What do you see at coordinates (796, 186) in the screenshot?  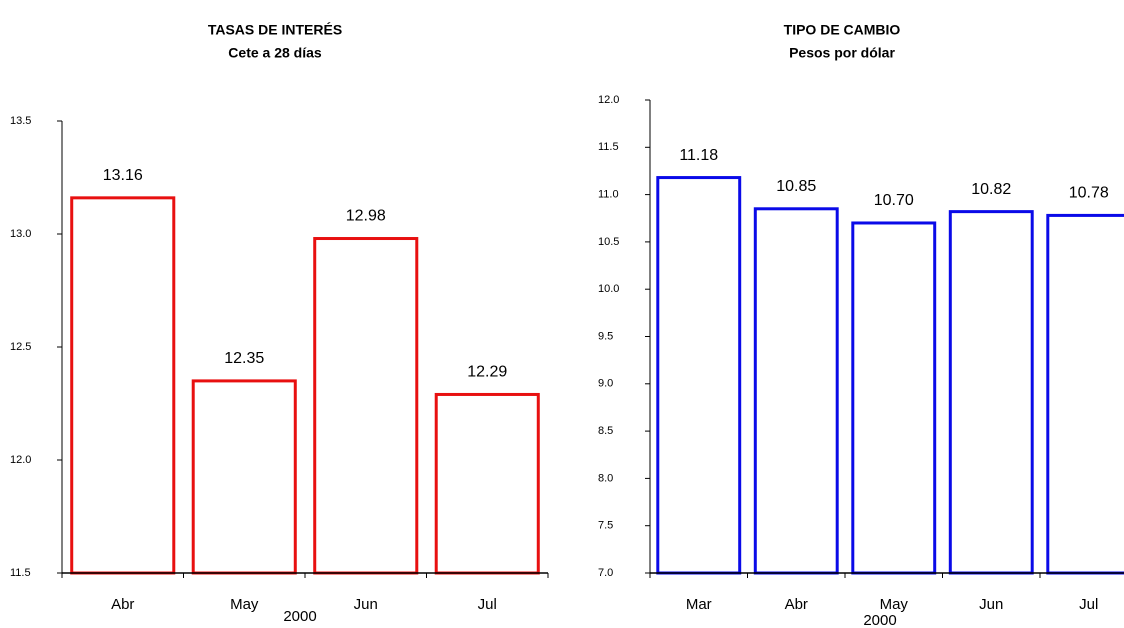 I see `value-label: 10.85` at bounding box center [796, 186].